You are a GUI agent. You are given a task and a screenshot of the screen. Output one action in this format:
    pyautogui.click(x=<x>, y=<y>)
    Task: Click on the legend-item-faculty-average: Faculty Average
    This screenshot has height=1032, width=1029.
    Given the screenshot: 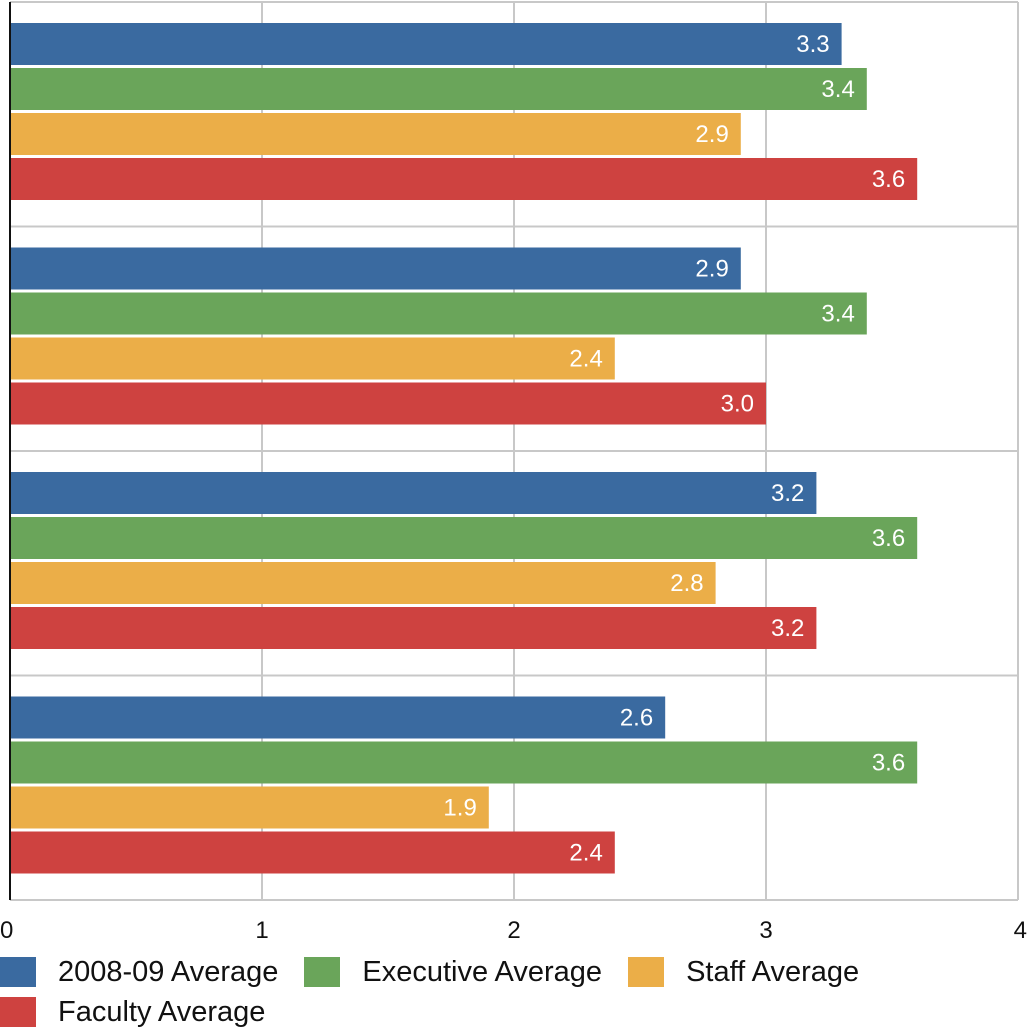 What is the action you would take?
    pyautogui.click(x=132, y=1012)
    